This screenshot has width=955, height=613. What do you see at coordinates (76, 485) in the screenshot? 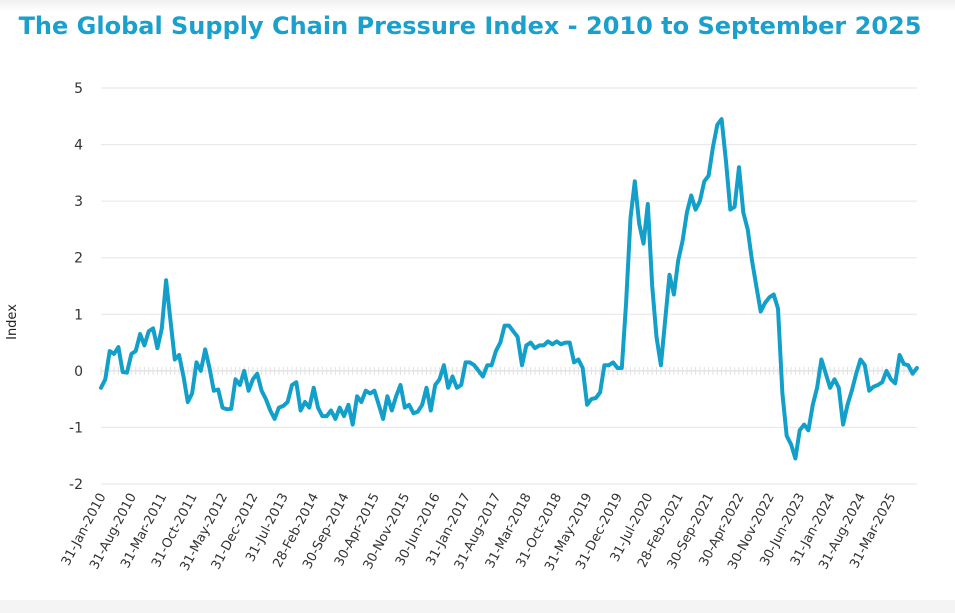
I see `y-tick-label: -2` at bounding box center [76, 485].